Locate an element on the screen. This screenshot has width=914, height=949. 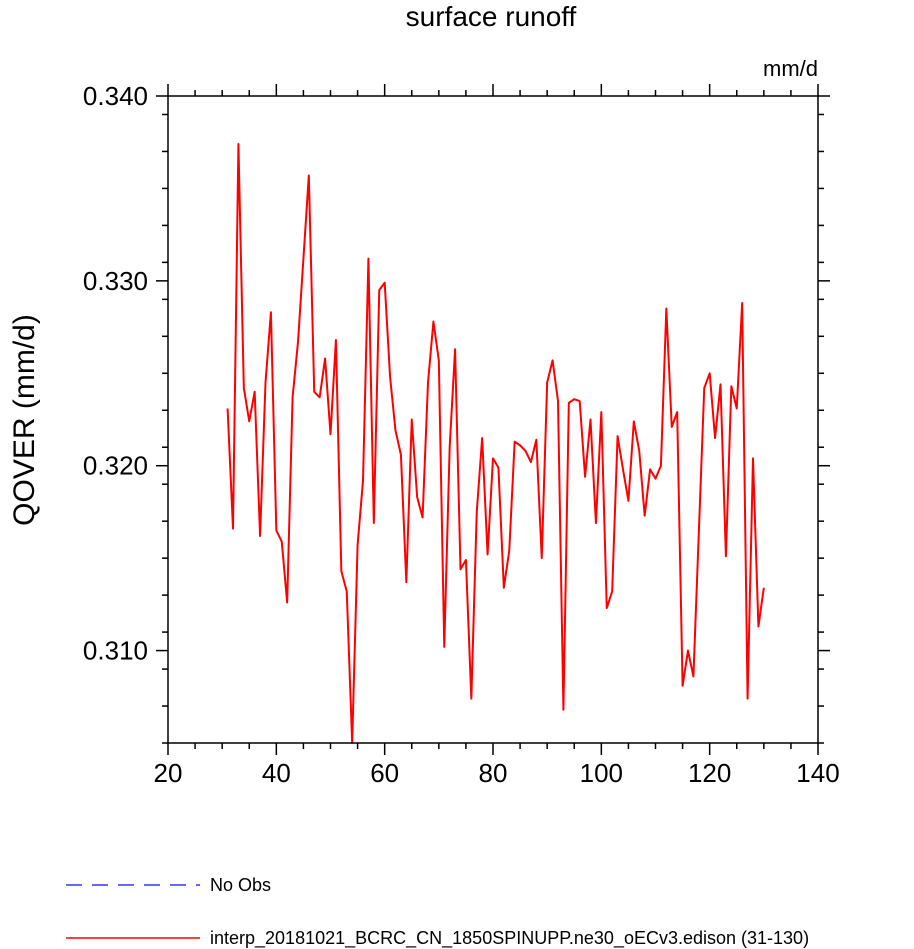
units-label: mm/d is located at coordinates (790, 68).